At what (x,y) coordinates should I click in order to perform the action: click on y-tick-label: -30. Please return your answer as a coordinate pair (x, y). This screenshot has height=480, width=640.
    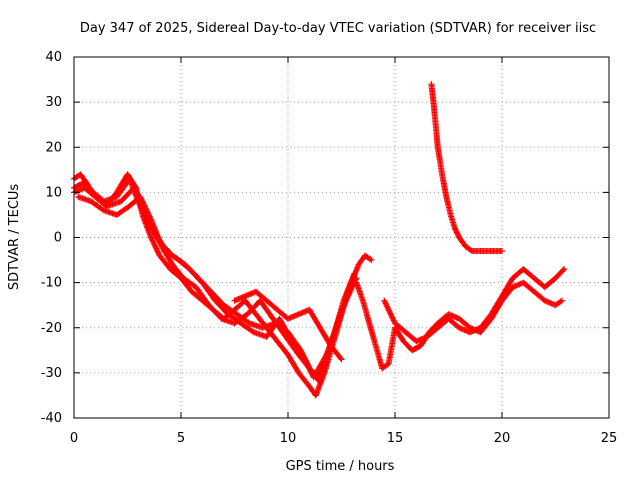
    Looking at the image, I should click on (51, 373).